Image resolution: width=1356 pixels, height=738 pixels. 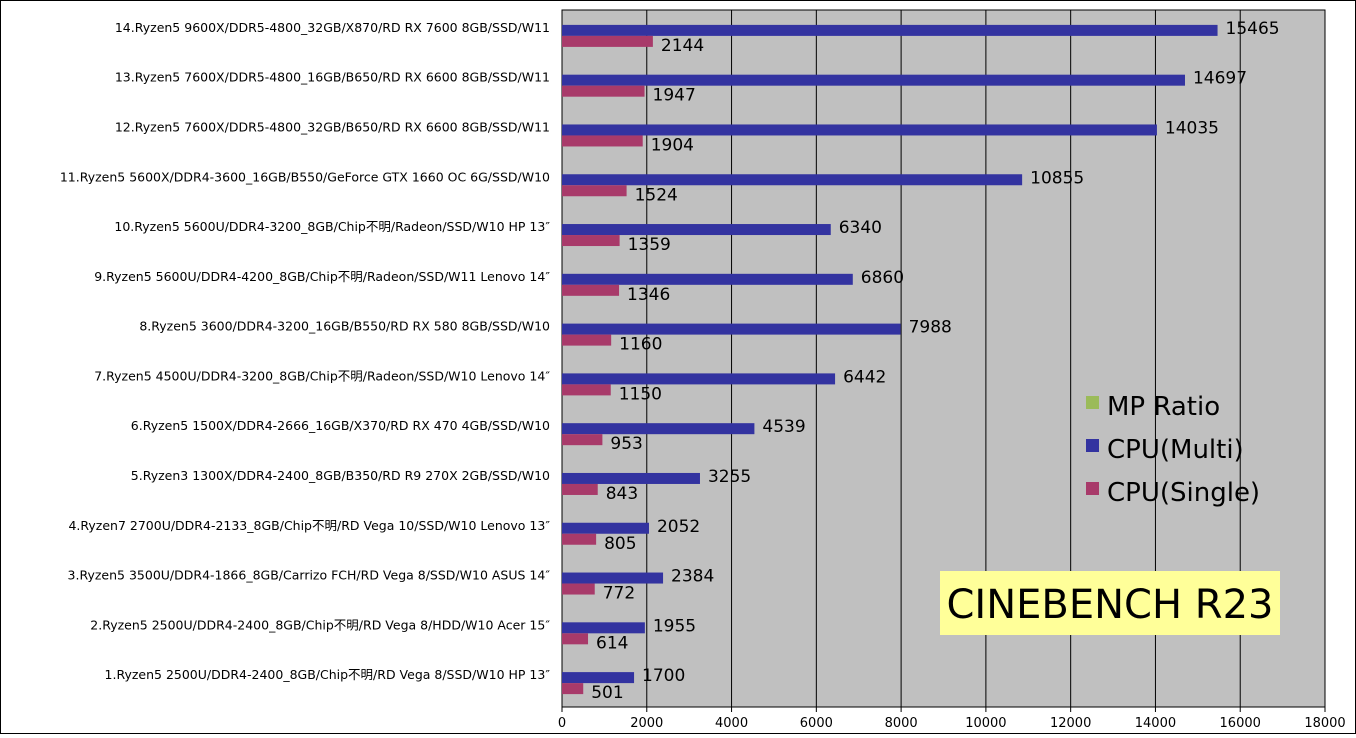 What do you see at coordinates (930, 328) in the screenshot?
I see `data-label-cpu-multi: 7988` at bounding box center [930, 328].